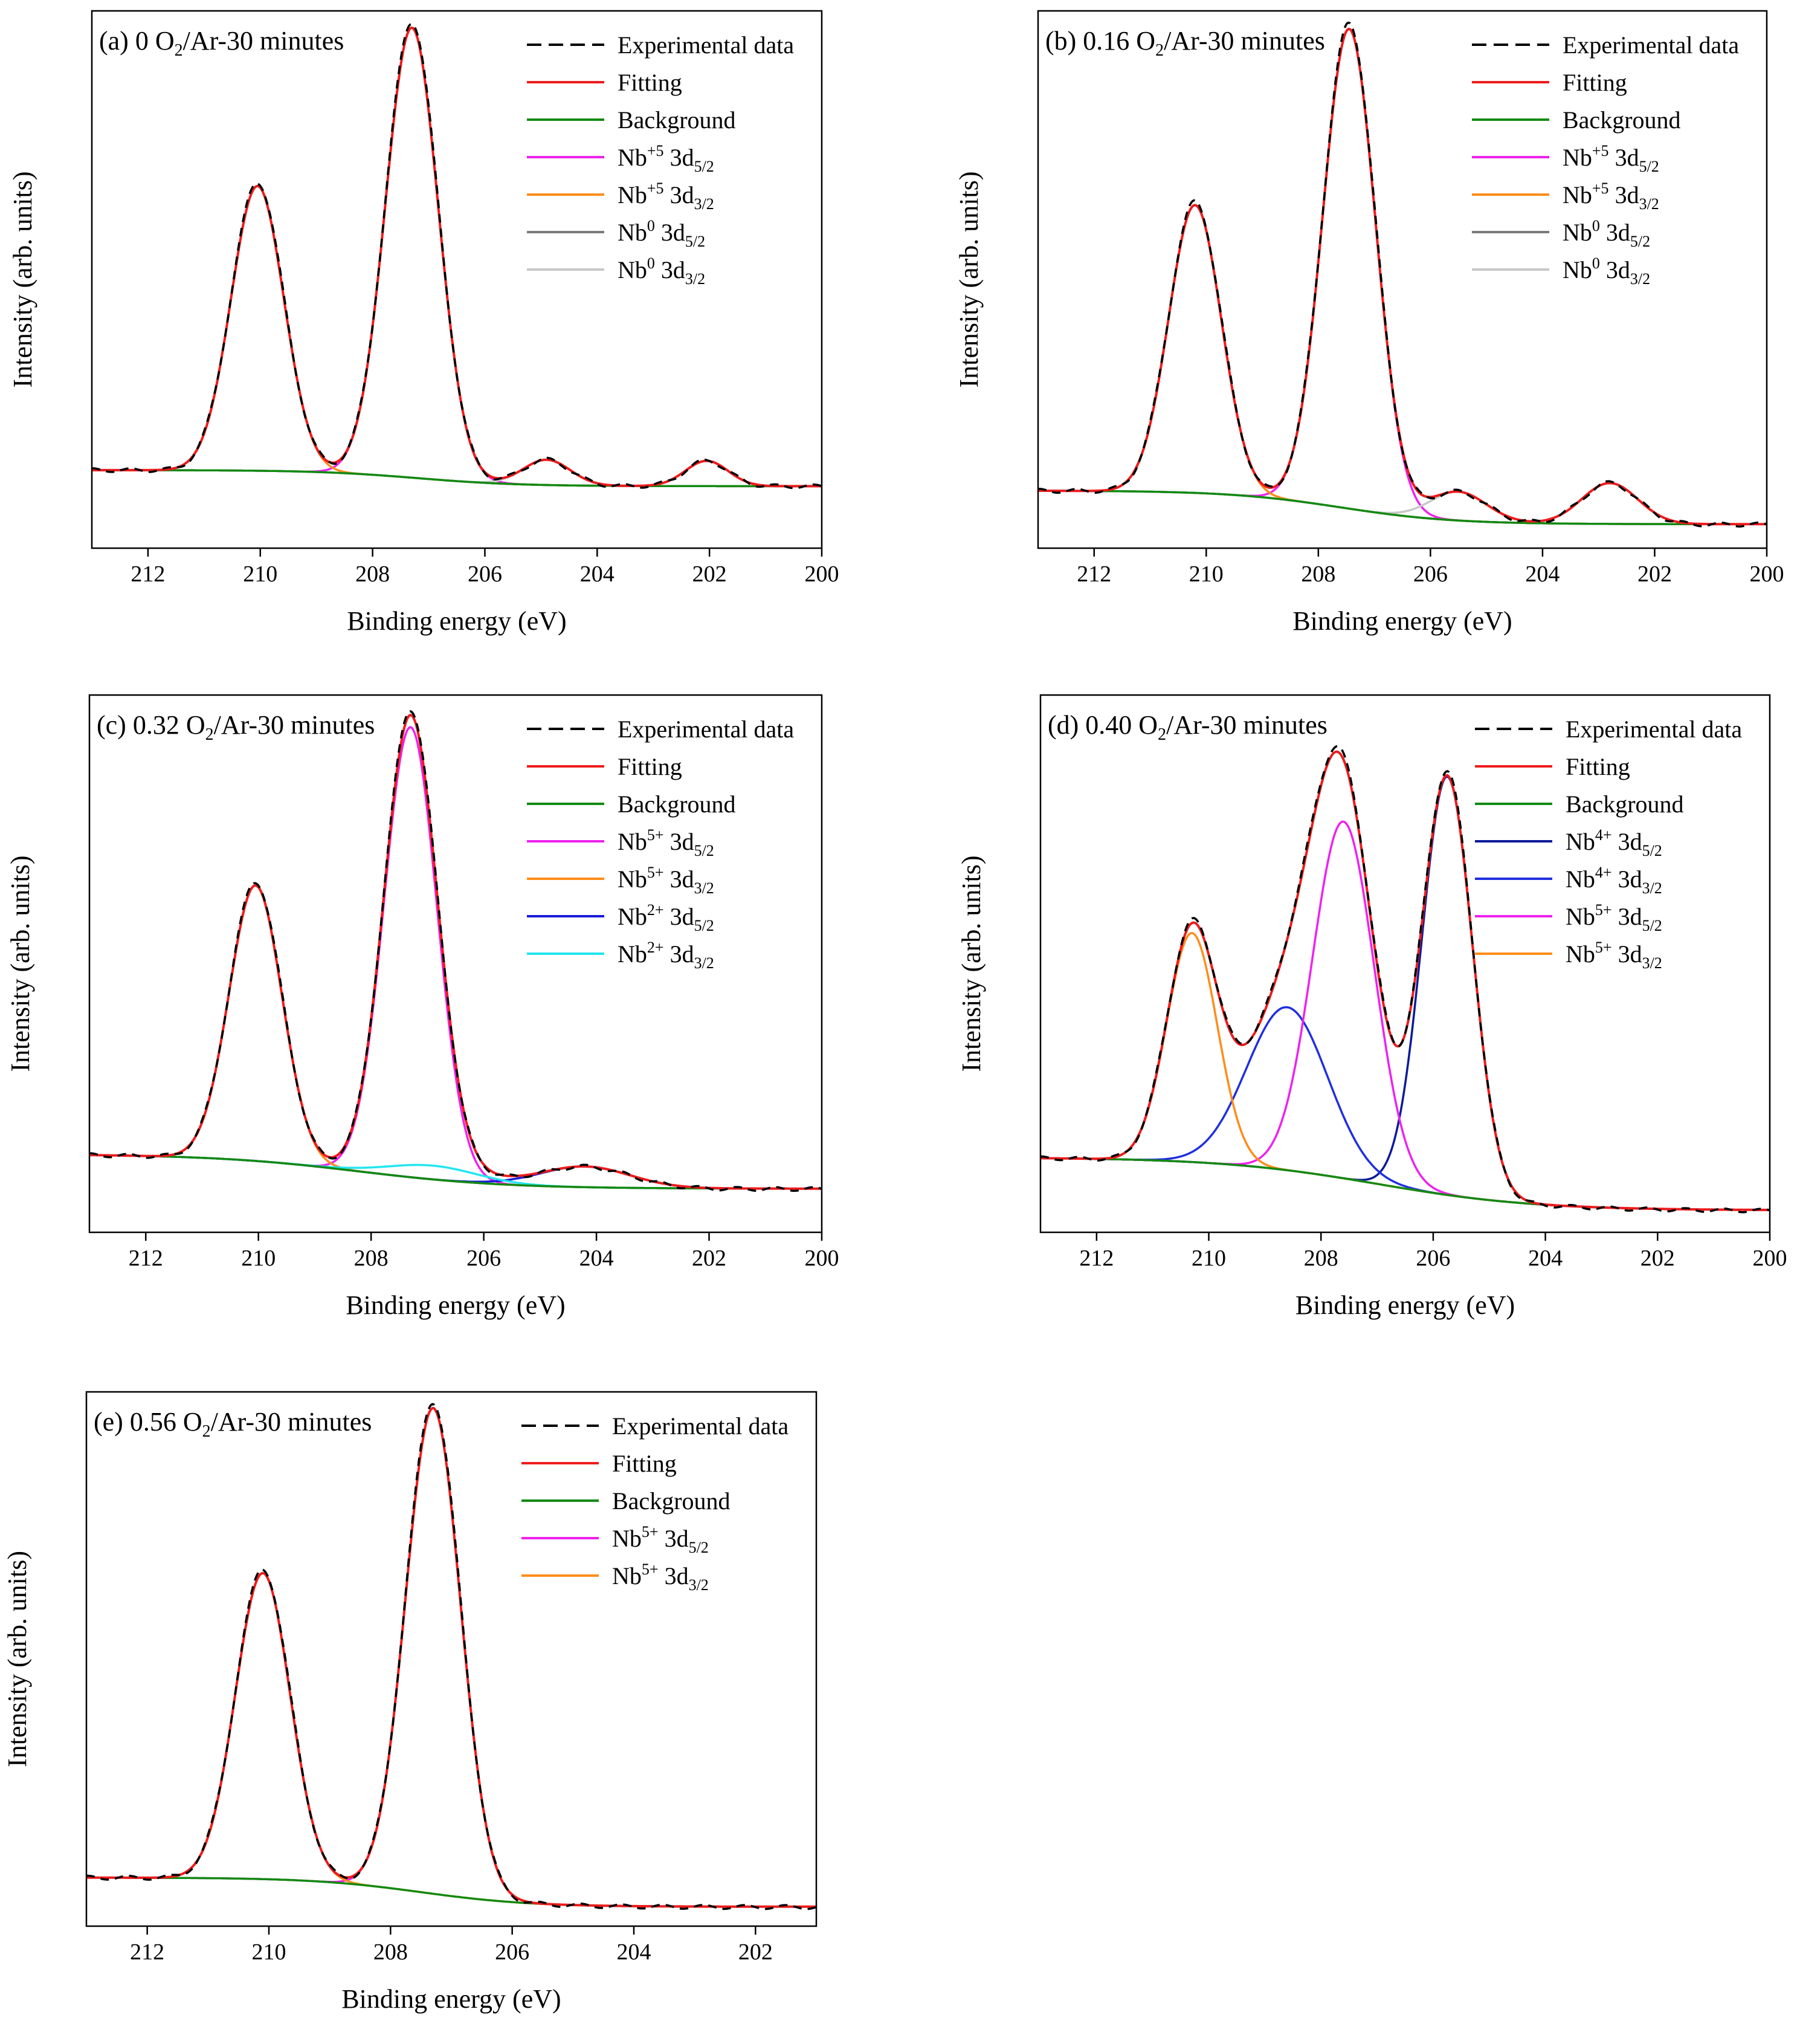  Describe the element at coordinates (620, 955) in the screenshot. I see `legend-entry: Nb2+ 3d3/2` at that location.